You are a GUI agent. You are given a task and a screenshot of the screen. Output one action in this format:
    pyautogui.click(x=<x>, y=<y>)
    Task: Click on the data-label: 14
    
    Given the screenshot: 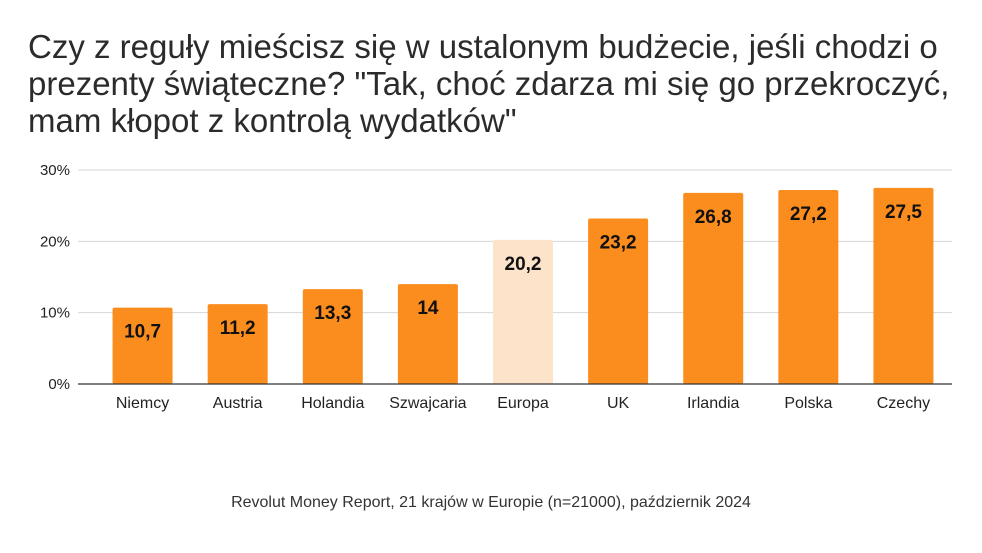 What is the action you would take?
    pyautogui.click(x=428, y=308)
    